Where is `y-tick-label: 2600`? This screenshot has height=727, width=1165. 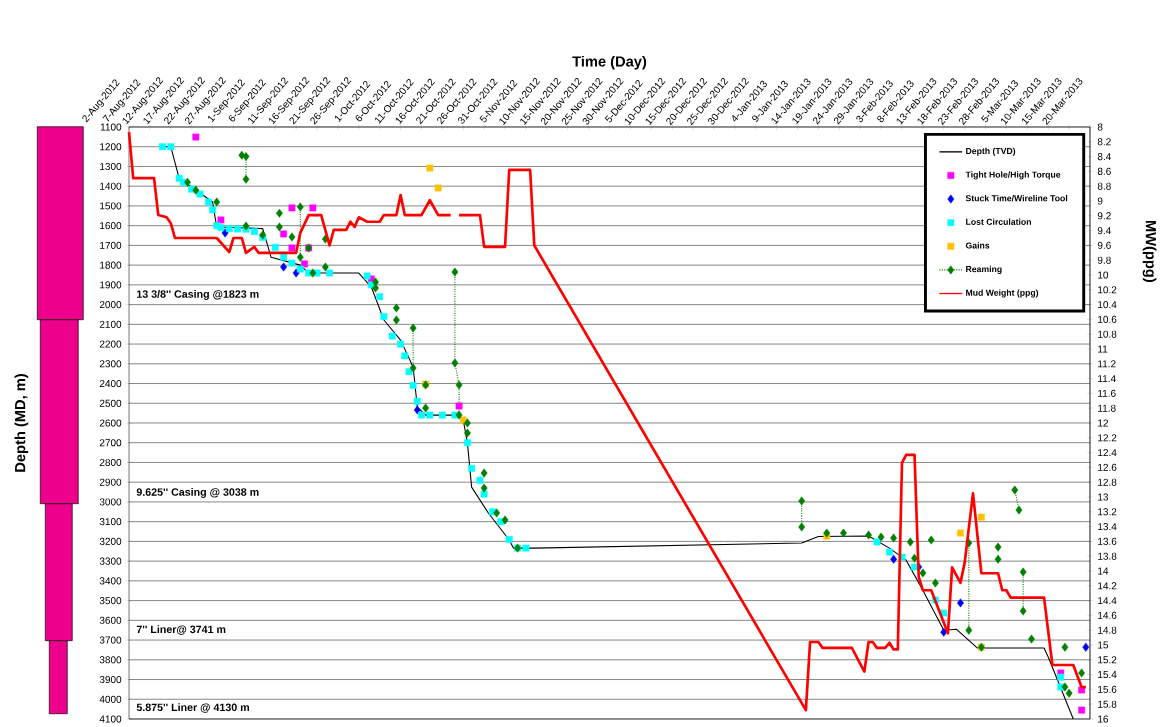
y-tick-label: 2600 is located at coordinates (110, 423).